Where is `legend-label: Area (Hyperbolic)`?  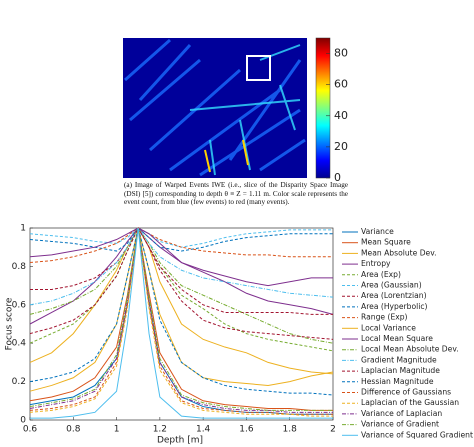
legend-label: Area (Hyperbolic) is located at coordinates (394, 306).